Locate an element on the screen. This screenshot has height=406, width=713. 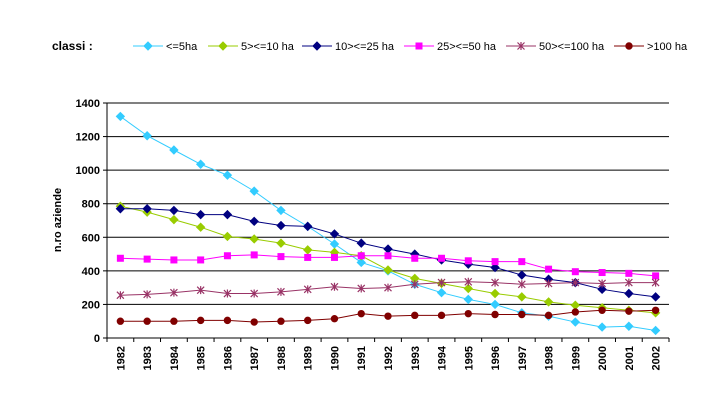
y-tick-label: 1400 is located at coordinates (88, 104).